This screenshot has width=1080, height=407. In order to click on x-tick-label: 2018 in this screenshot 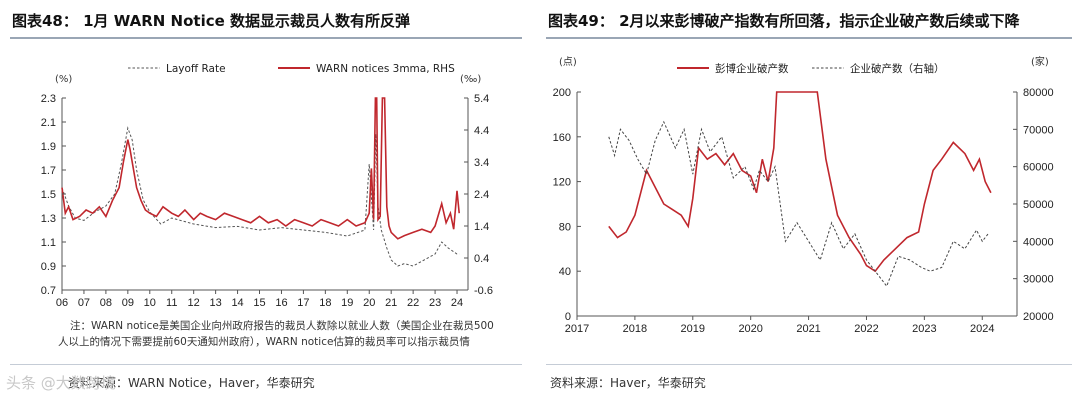, I will do `click(635, 329)`.